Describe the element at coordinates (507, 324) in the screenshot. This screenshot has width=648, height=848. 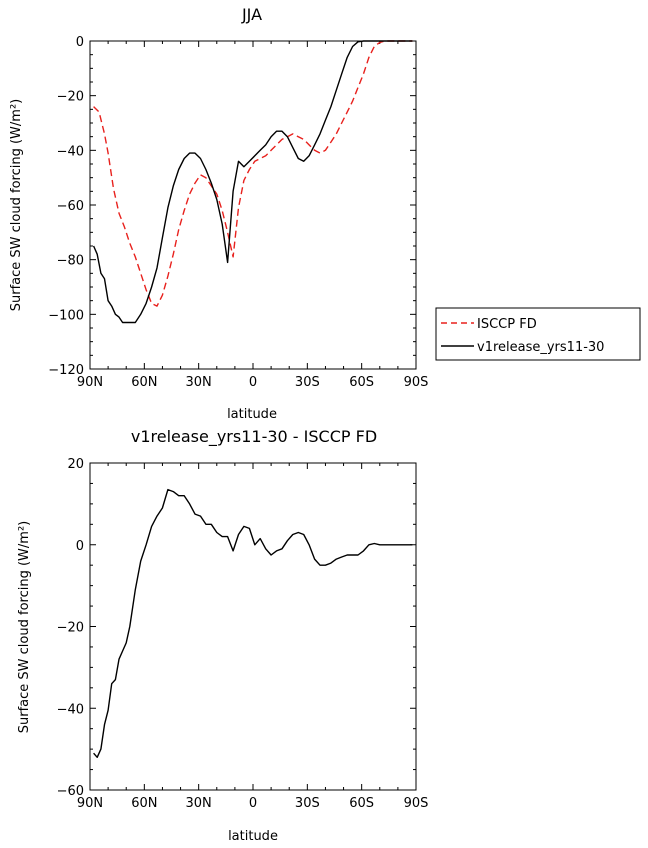
I see `legend-label-isccp: ISCCP FD` at that location.